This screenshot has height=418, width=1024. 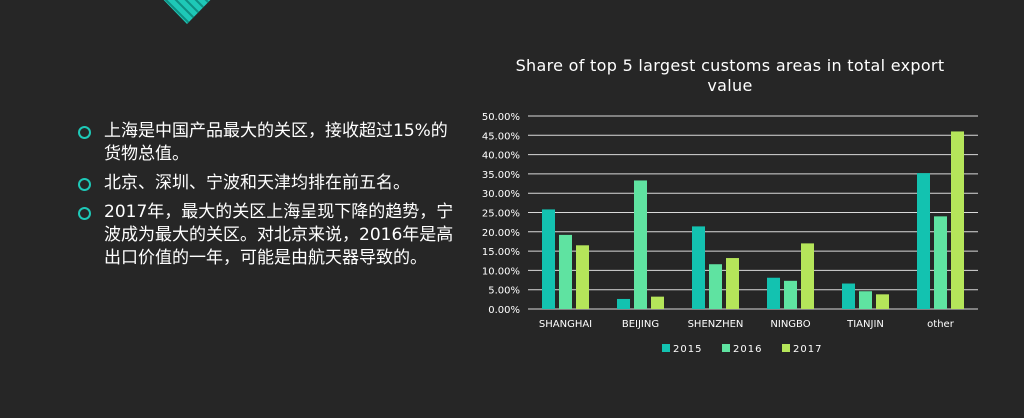 What do you see at coordinates (790, 324) in the screenshot?
I see `x-category-label: NINGBO` at bounding box center [790, 324].